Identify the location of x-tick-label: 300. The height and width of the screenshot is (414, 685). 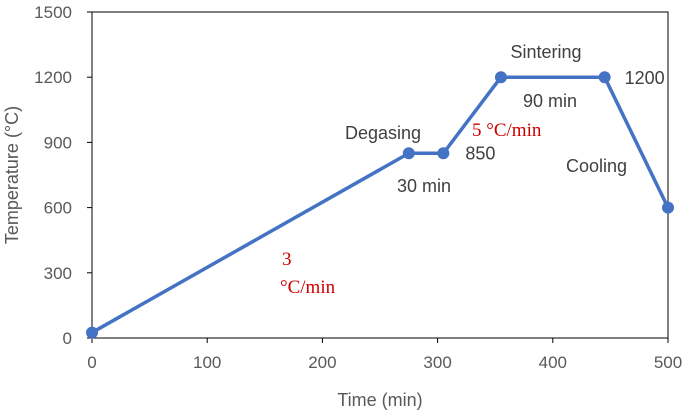
(437, 362).